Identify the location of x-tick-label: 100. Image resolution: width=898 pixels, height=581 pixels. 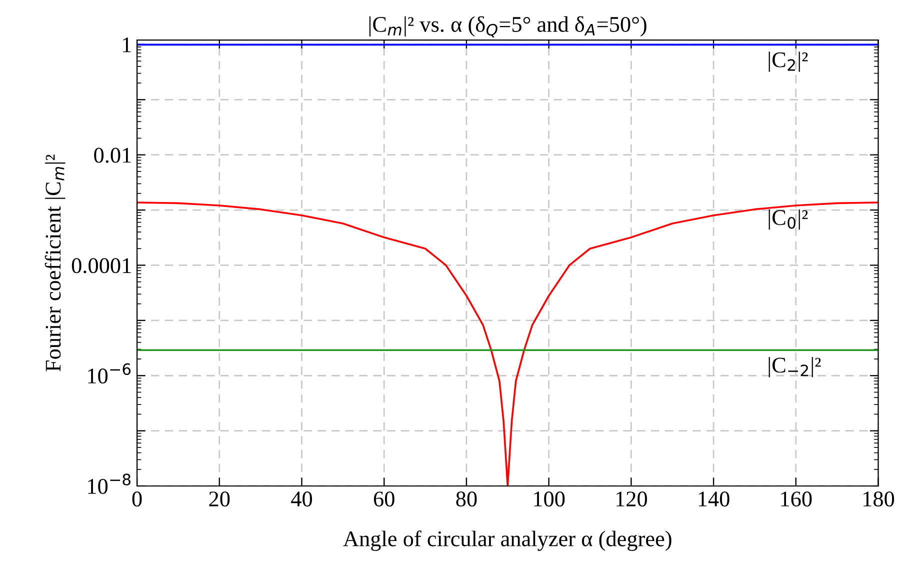
(549, 499).